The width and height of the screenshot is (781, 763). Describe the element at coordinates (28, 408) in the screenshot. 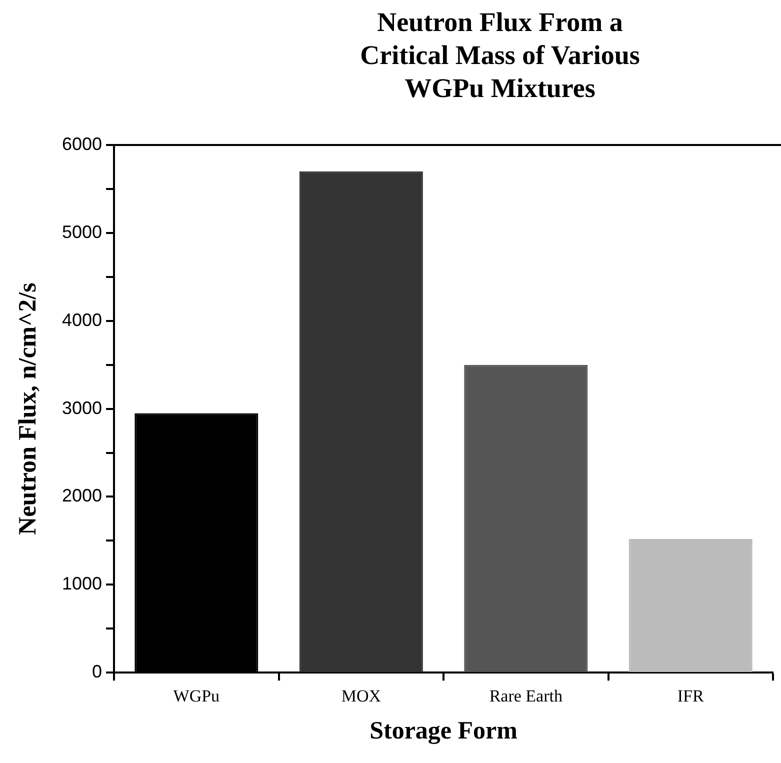

I see `y-axis-title: Neutron Flux, n/cm^2/s` at that location.